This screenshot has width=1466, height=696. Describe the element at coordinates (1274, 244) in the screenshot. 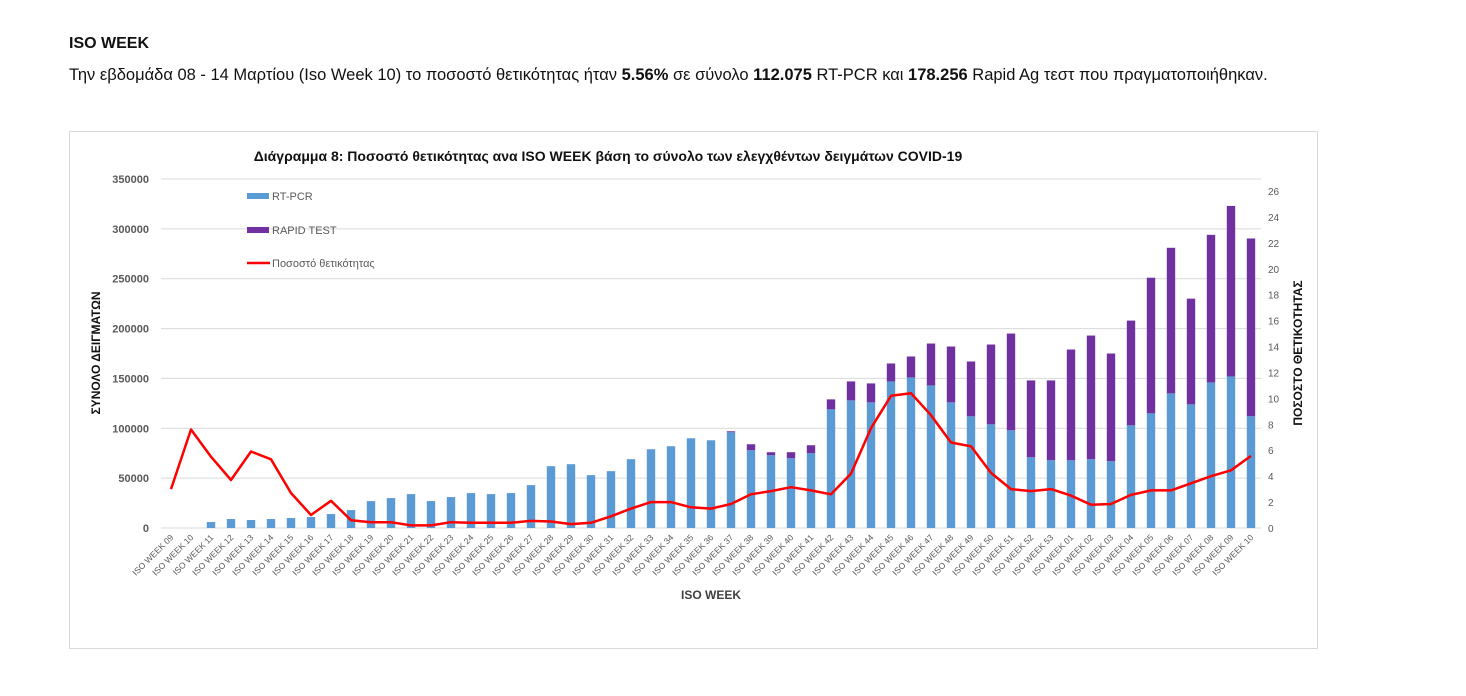

I see `y2-tick-label: 22` at that location.